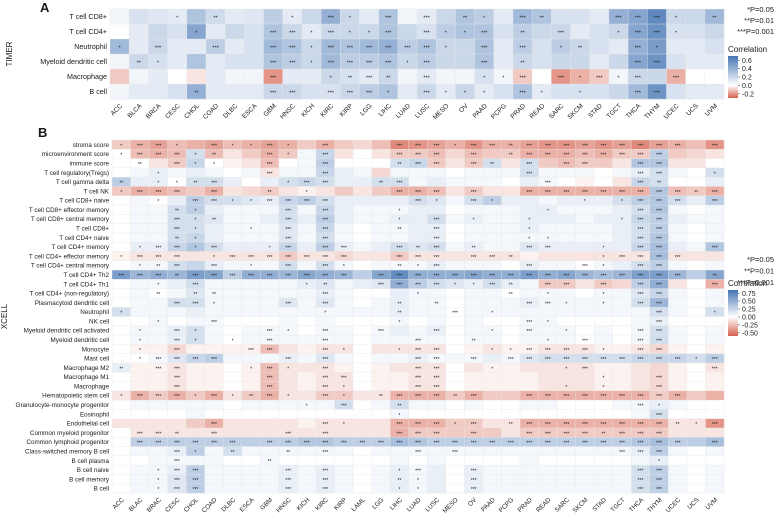 This screenshot has width=777, height=513. What do you see at coordinates (9, 53) in the screenshot?
I see `y-axis-title: TIMER` at bounding box center [9, 53].